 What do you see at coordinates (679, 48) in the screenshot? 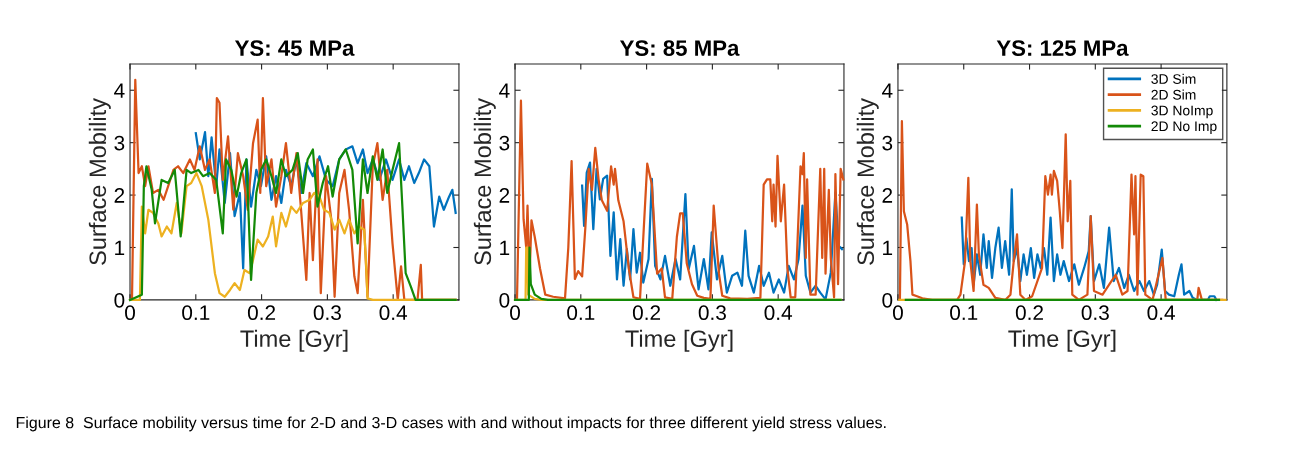
I see `chart-title: YS: 85 MPa` at bounding box center [679, 48].